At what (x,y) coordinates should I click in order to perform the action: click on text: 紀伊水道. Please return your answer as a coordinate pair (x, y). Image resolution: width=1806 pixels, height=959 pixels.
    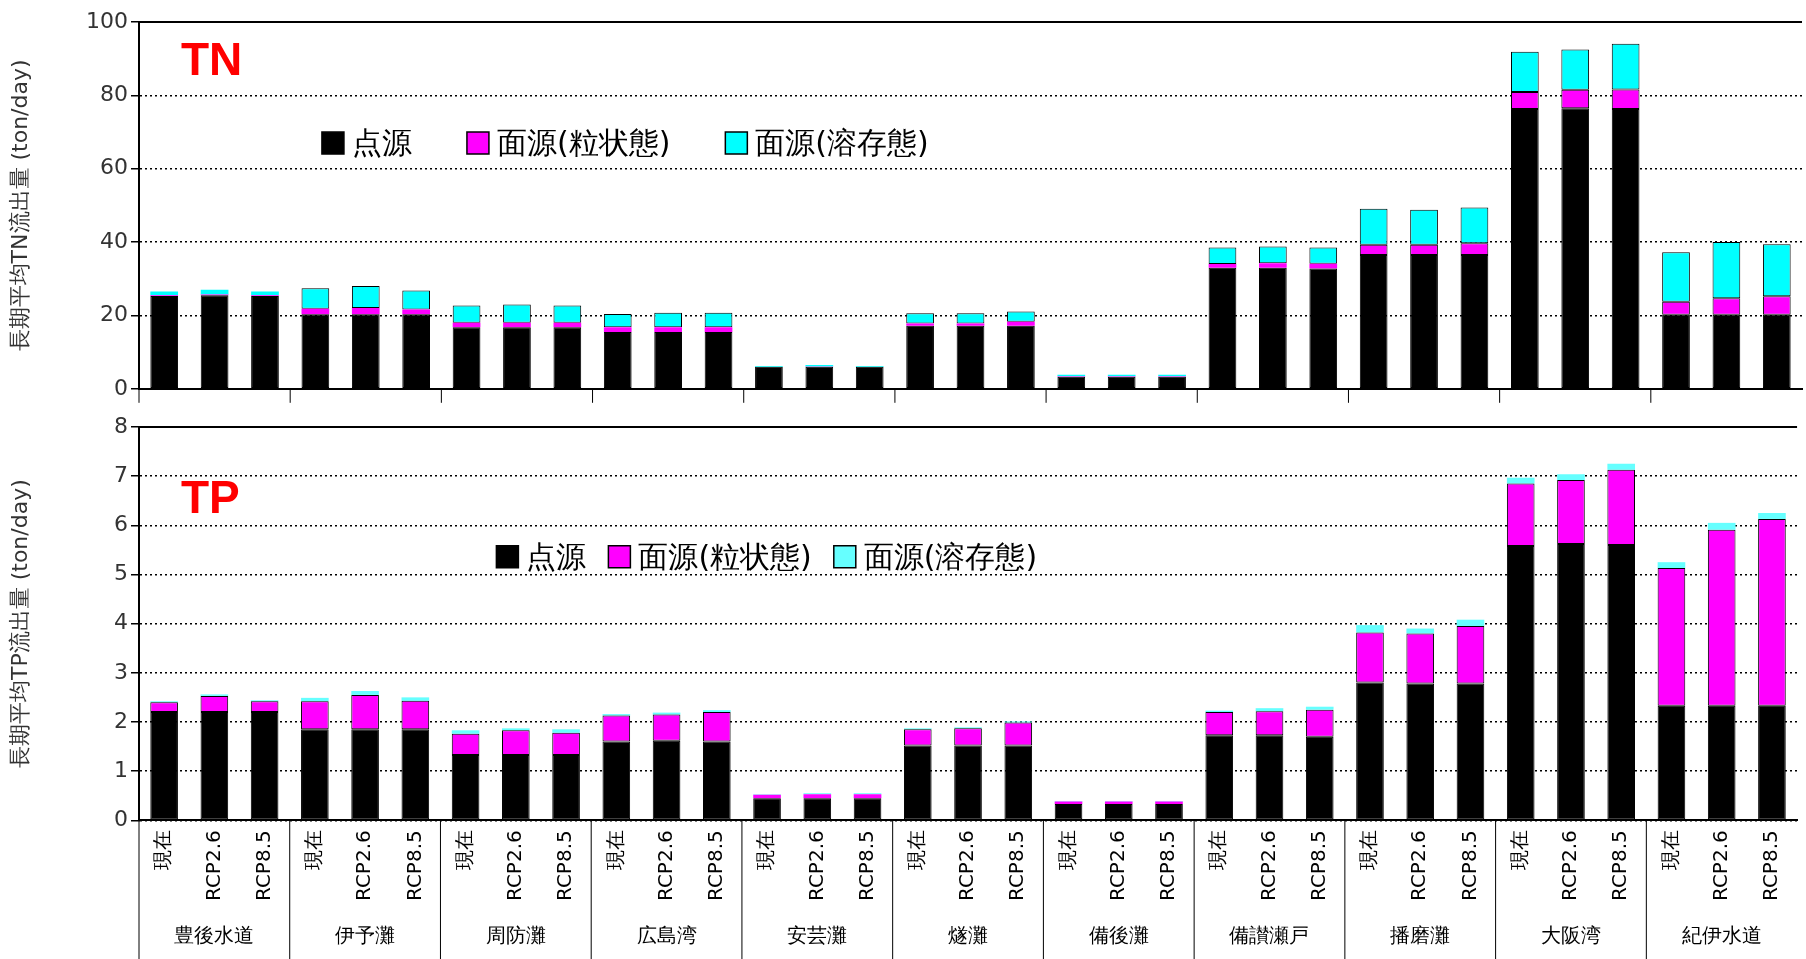
    Looking at the image, I should click on (1721, 935).